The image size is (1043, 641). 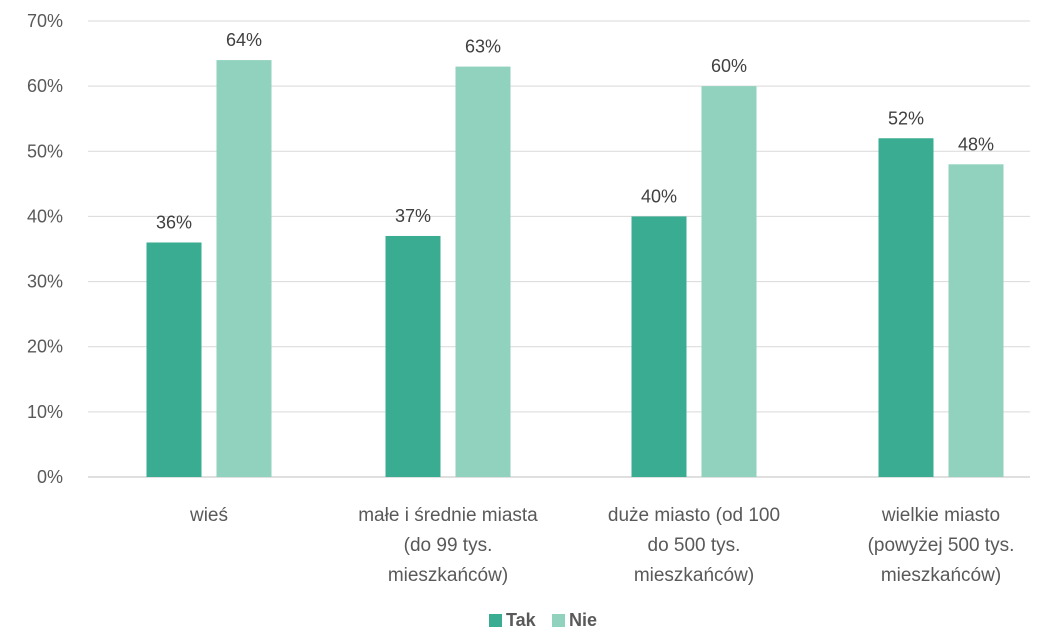 What do you see at coordinates (45, 216) in the screenshot?
I see `y-tick-label: 40%` at bounding box center [45, 216].